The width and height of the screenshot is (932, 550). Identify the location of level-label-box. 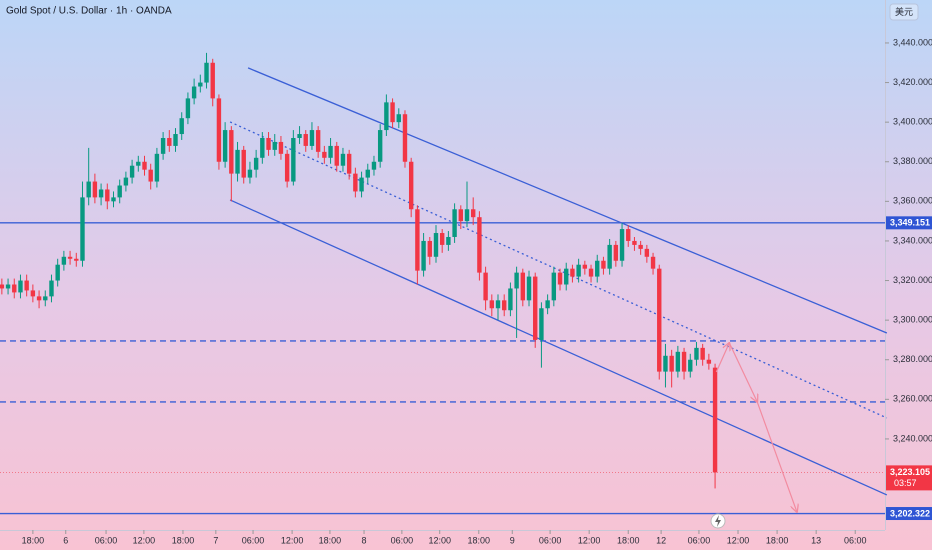
(909, 514).